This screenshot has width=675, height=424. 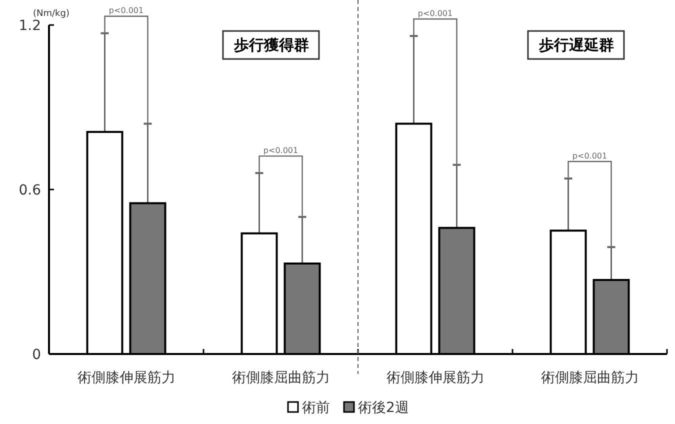 What do you see at coordinates (270, 45) in the screenshot?
I see `annotation: 歩行獲得群` at bounding box center [270, 45].